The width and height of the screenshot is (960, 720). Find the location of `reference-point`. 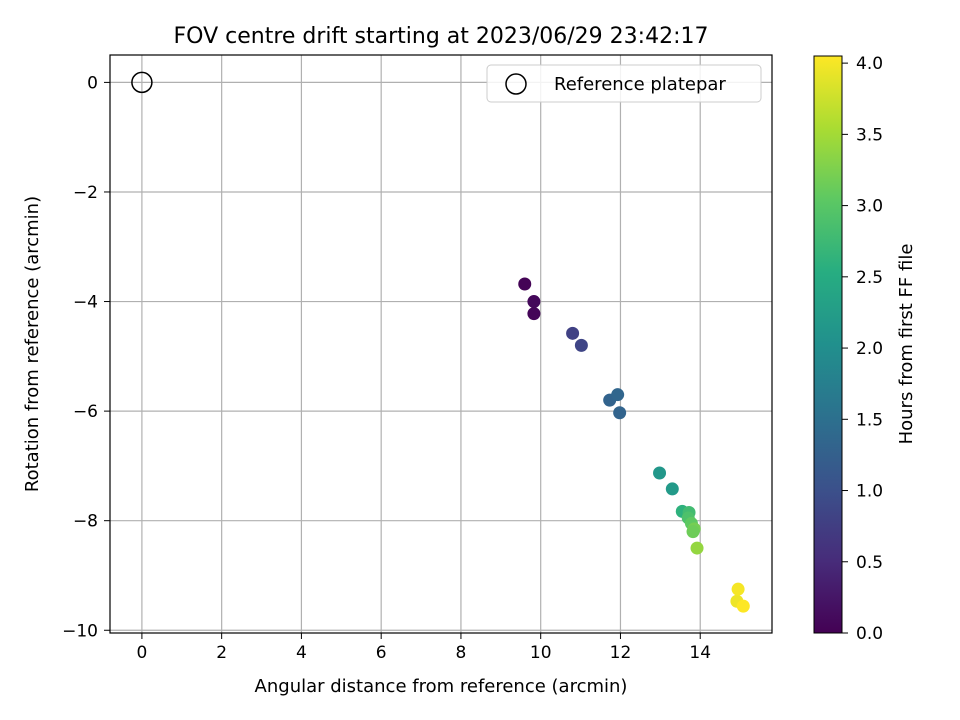

reference-point is located at coordinates (142, 82).